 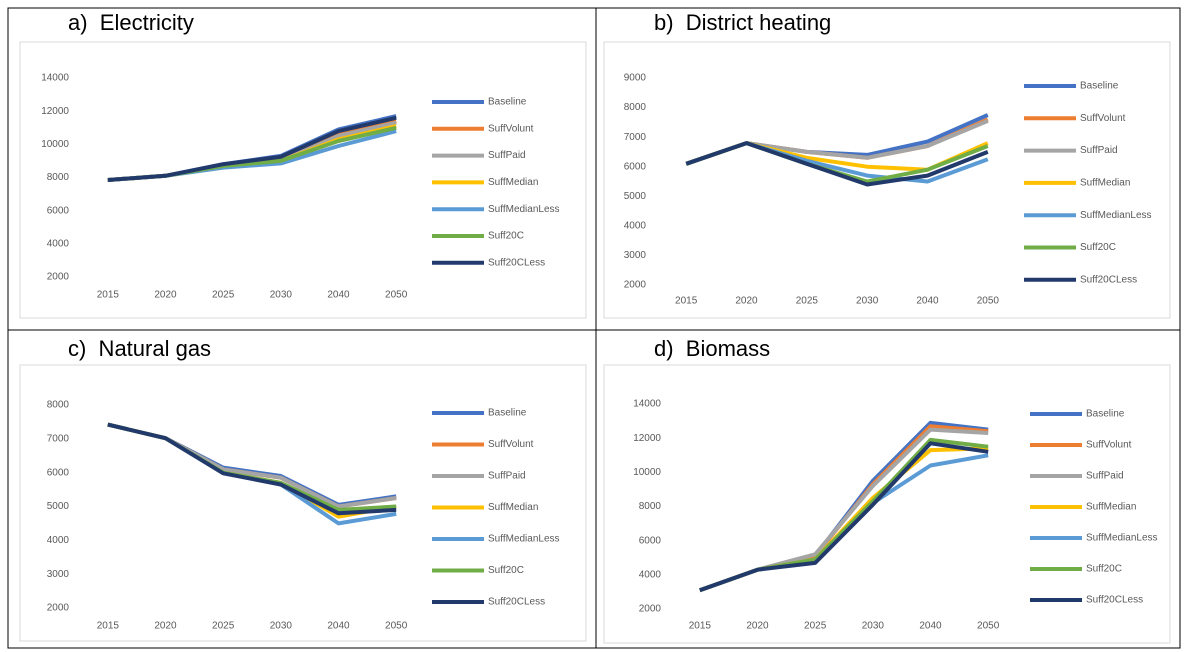 What do you see at coordinates (742, 22) in the screenshot?
I see `chart-title: b) District heating` at bounding box center [742, 22].